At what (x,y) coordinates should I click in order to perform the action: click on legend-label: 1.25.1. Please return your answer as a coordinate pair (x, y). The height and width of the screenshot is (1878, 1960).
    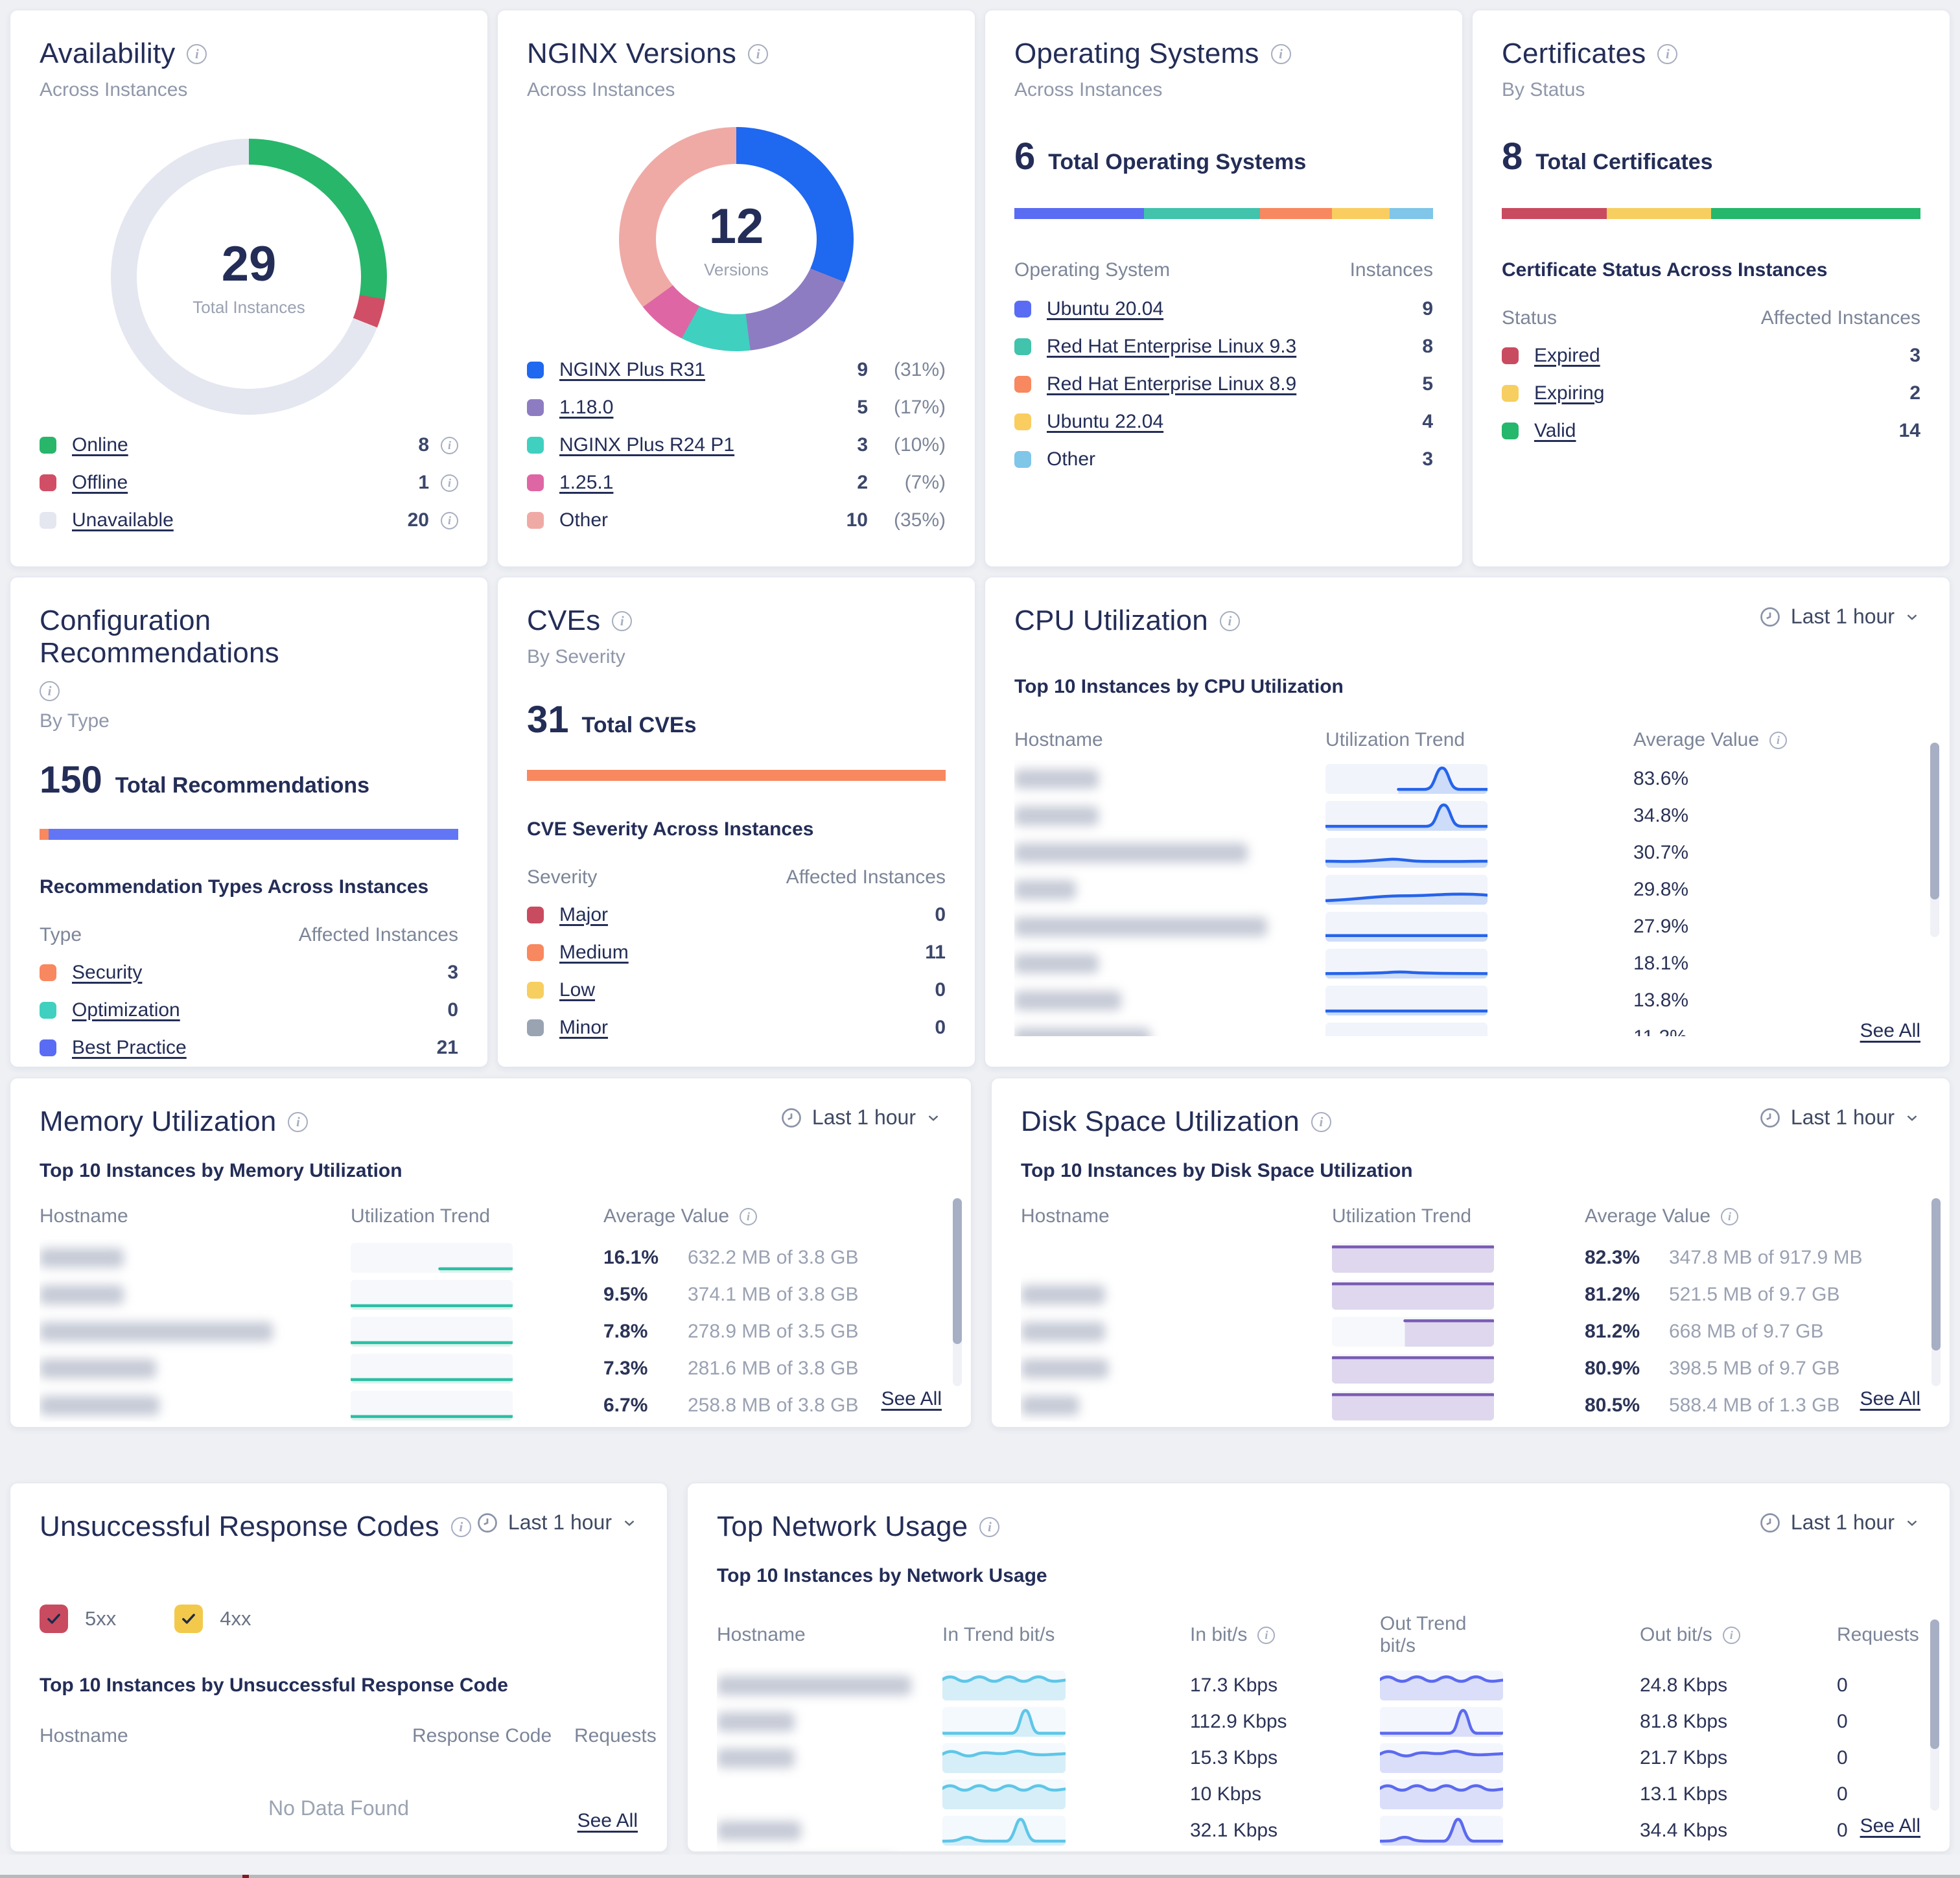
    Looking at the image, I should click on (586, 482).